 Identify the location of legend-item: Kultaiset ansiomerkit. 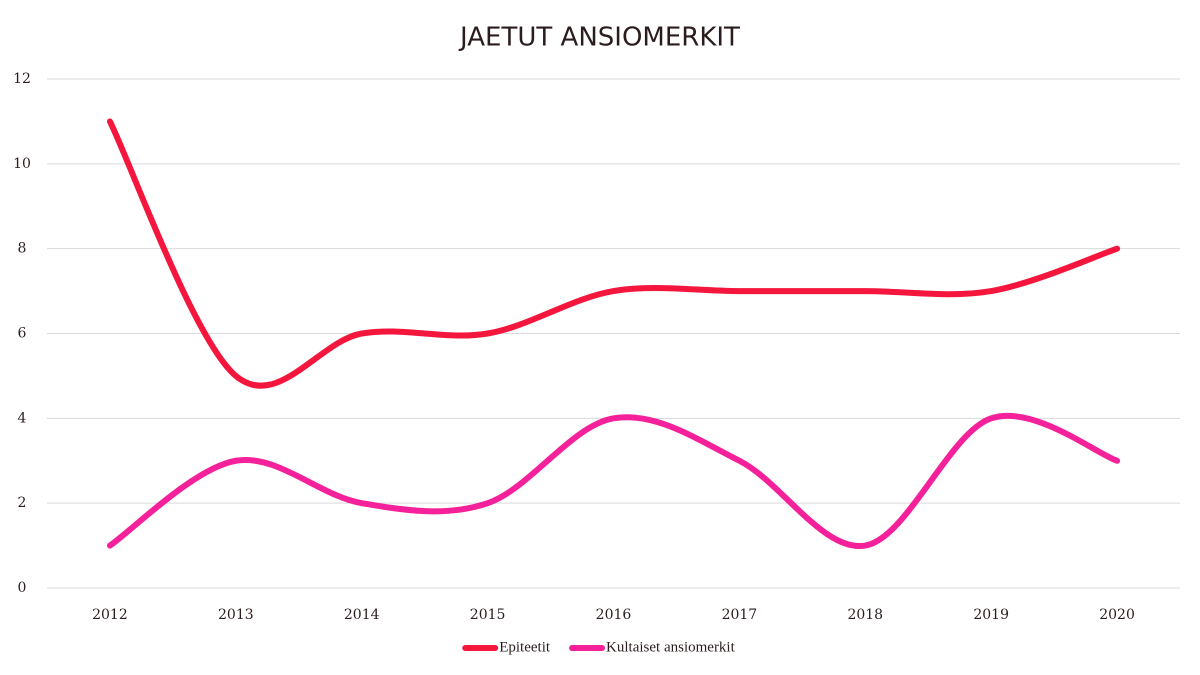
(652, 647).